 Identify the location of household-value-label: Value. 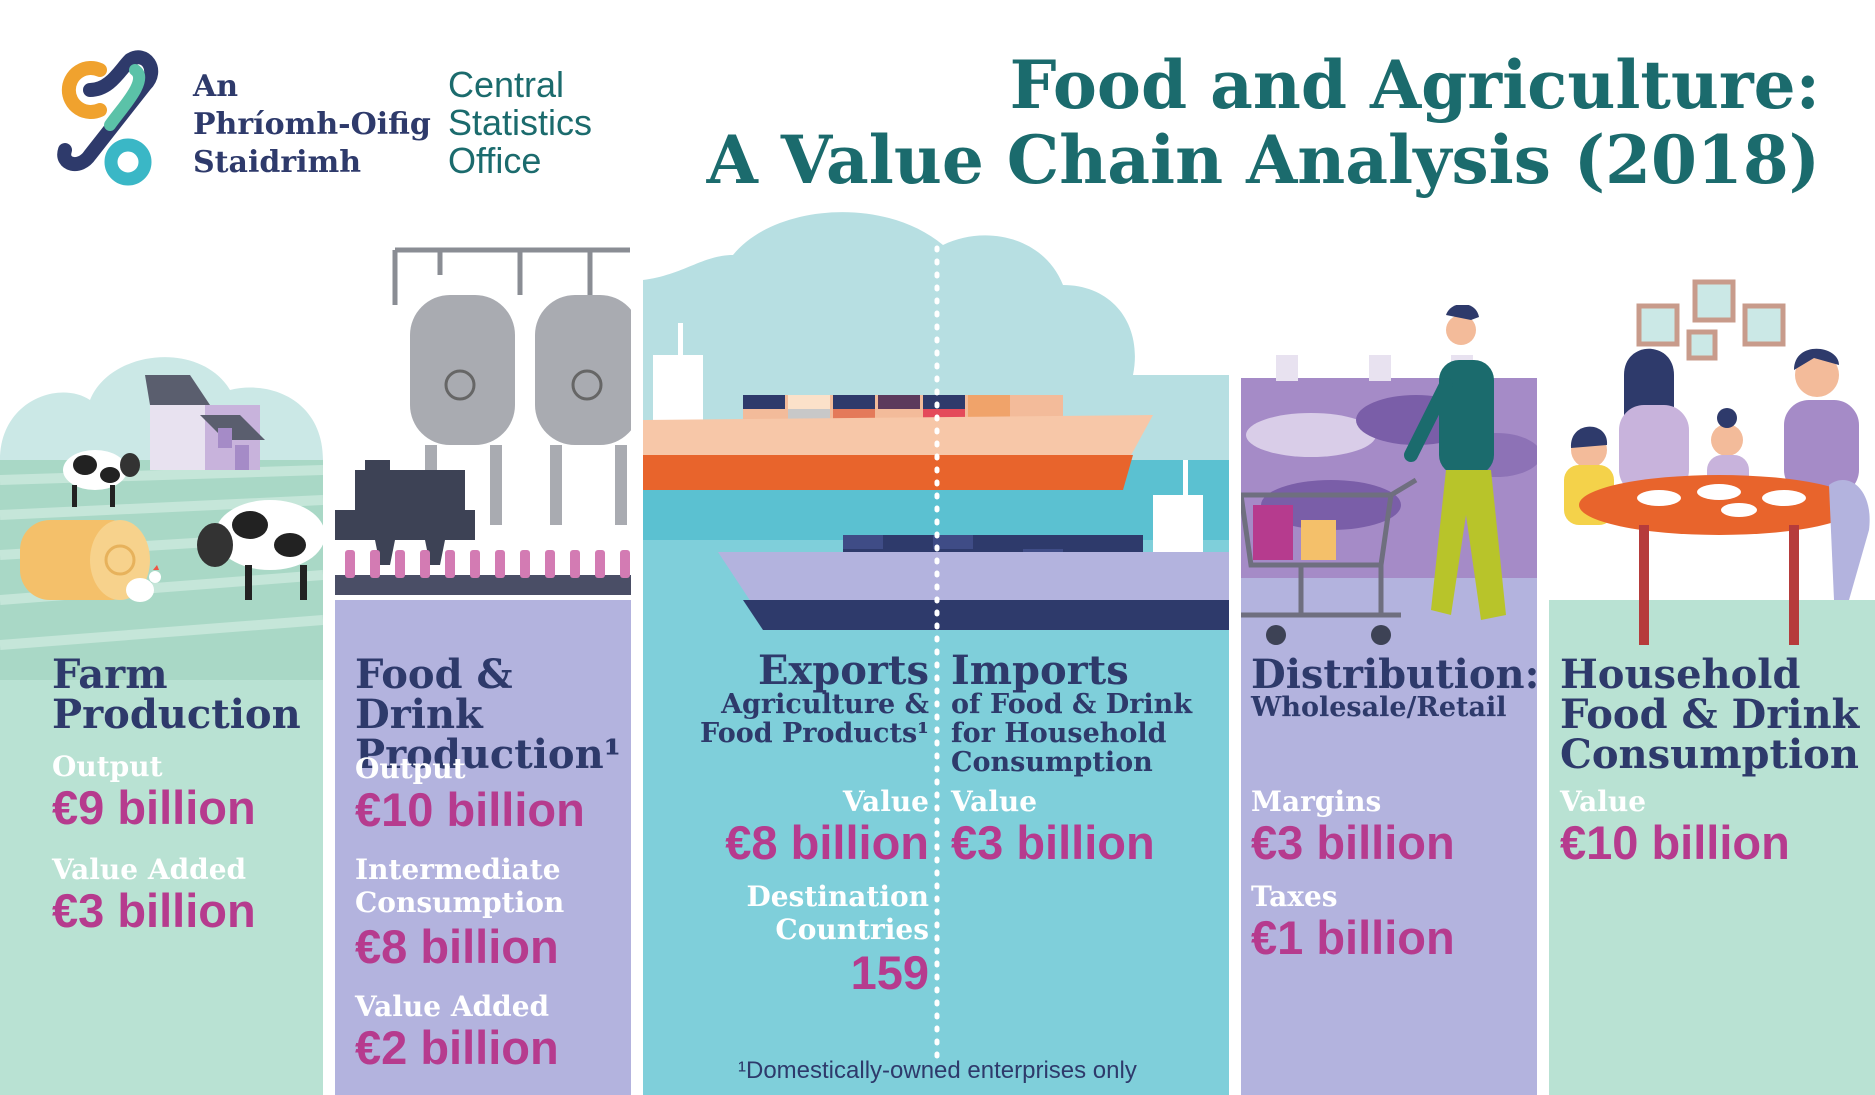
(1603, 801).